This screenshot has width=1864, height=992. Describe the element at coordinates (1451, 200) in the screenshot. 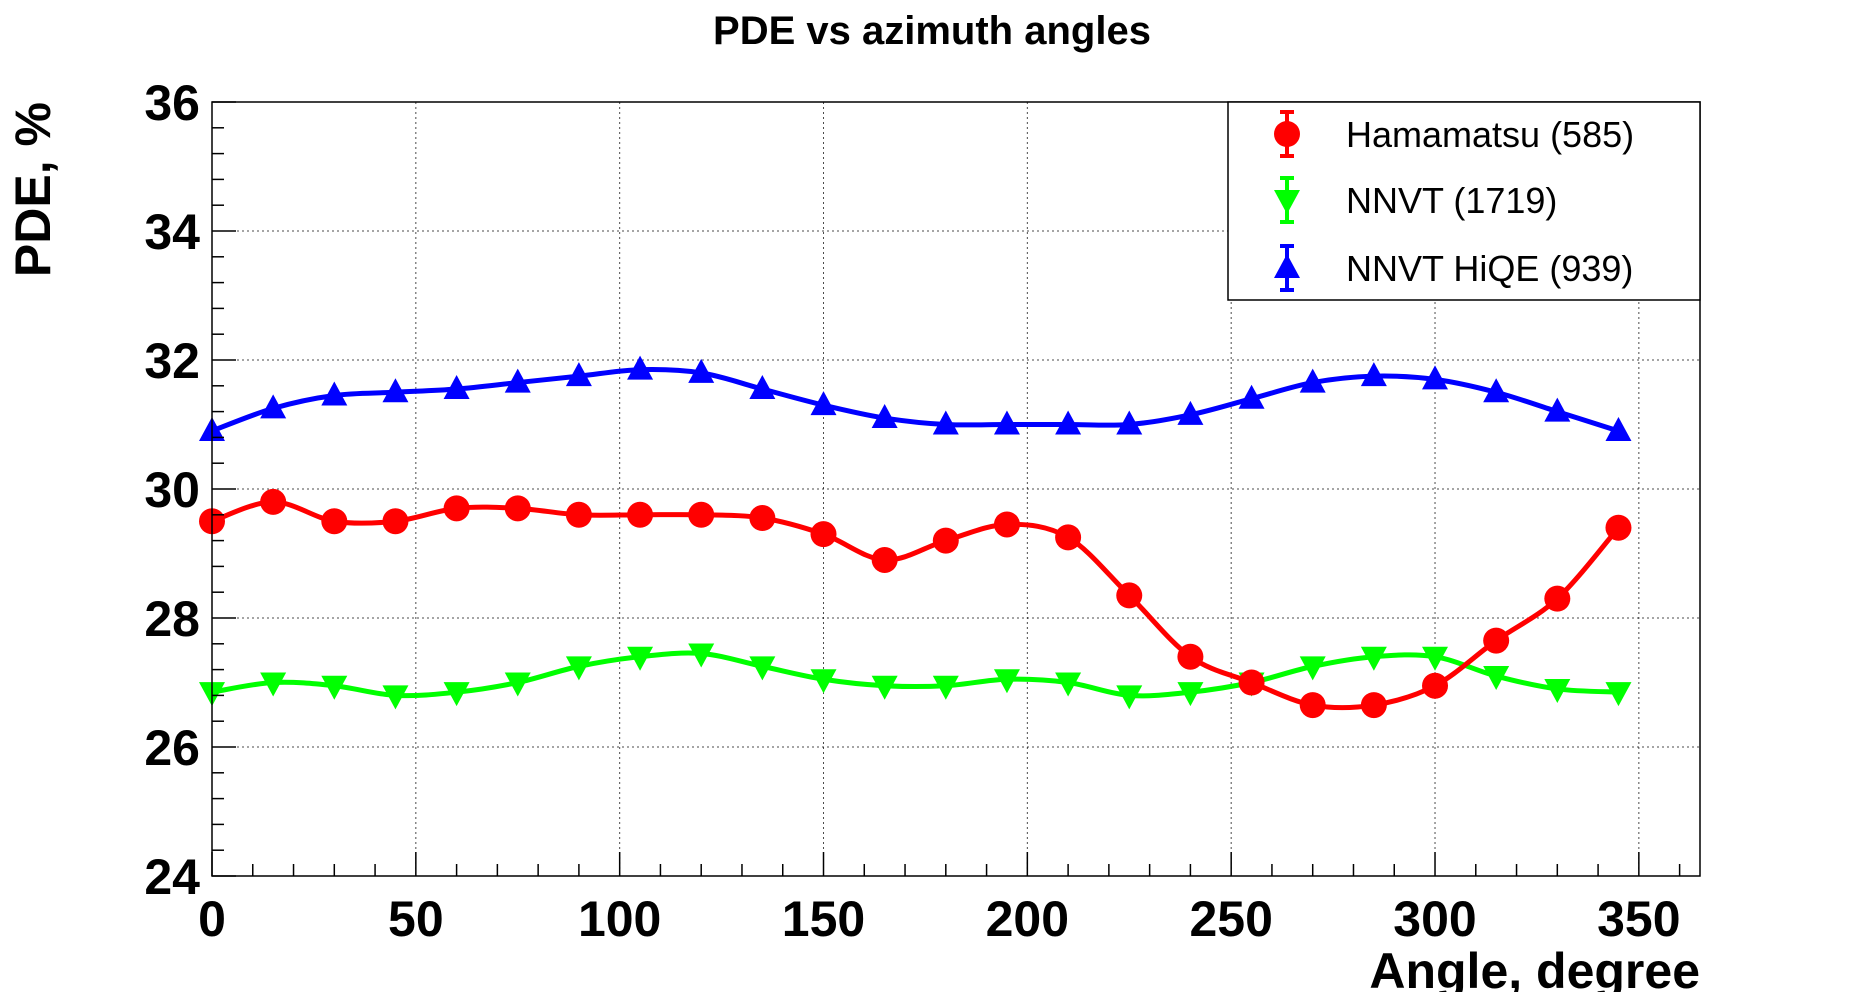

I see `legend-label: NNVT (1719)` at that location.